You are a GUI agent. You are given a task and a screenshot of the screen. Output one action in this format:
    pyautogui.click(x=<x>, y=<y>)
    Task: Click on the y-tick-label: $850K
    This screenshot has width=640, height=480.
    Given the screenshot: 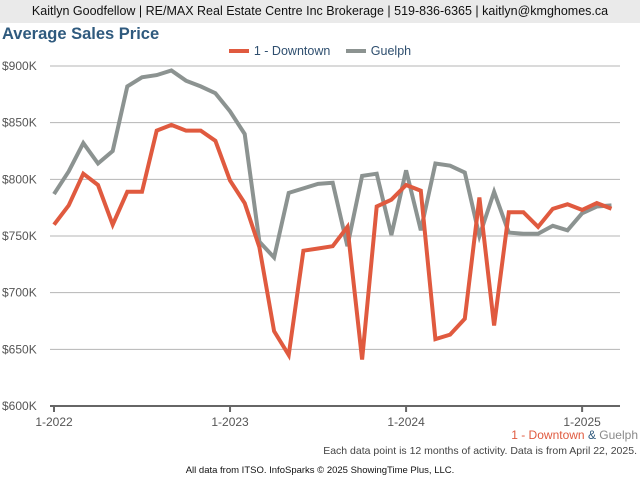 What is the action you would take?
    pyautogui.click(x=19, y=123)
    